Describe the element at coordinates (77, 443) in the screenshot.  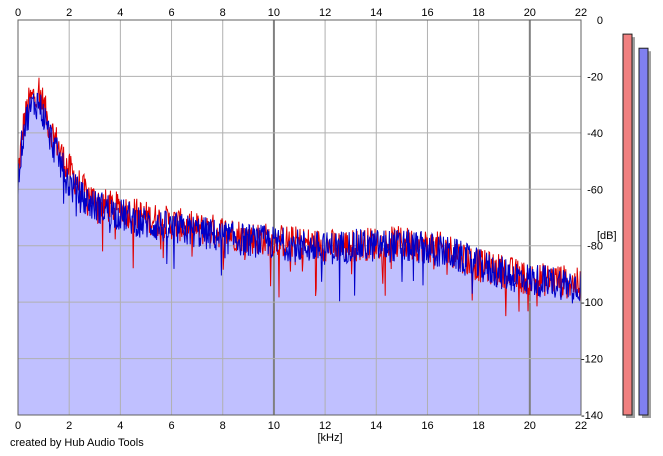
I see `credit-text: created by Hub Audio Tools` at that location.